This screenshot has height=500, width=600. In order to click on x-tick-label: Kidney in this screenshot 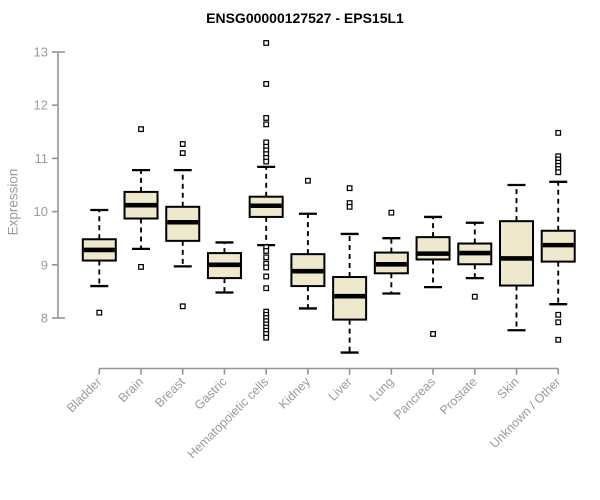, I will do `click(294, 392)`.